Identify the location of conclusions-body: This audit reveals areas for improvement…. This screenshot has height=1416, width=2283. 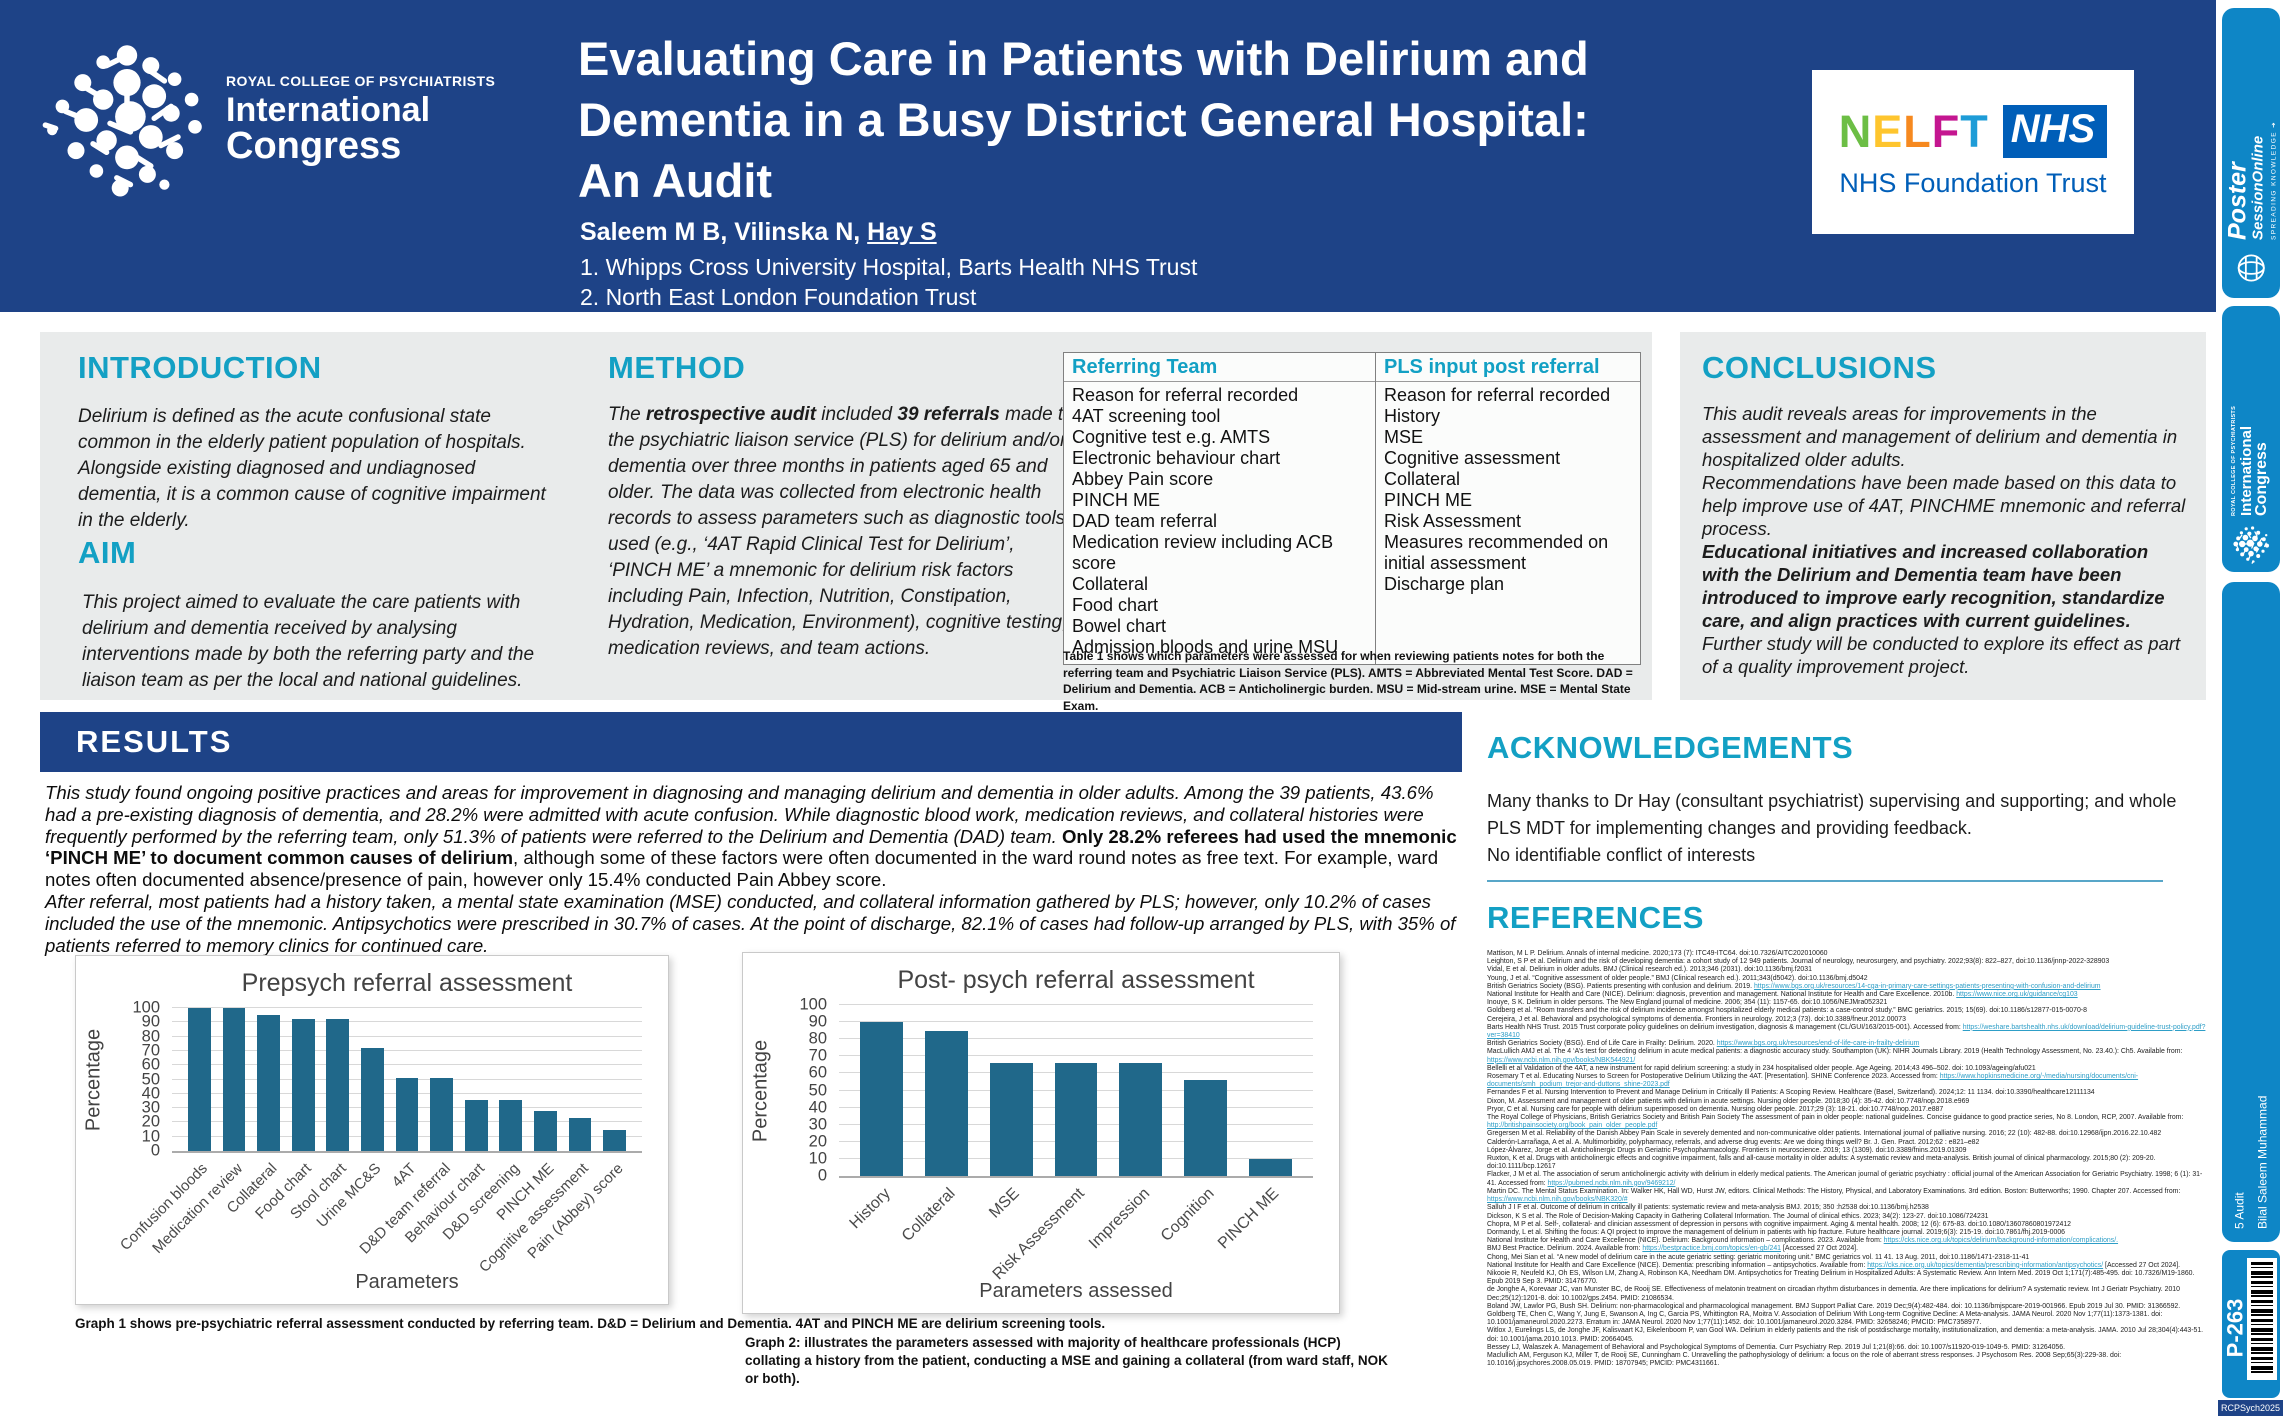
(1944, 540).